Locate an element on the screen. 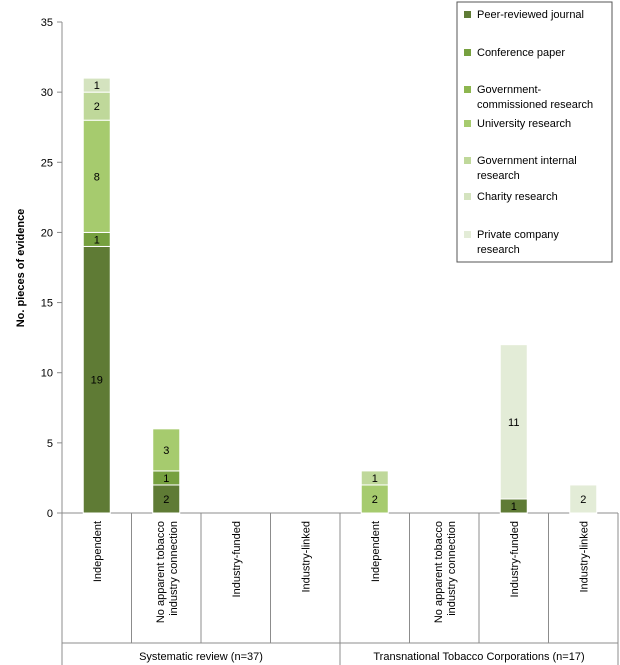 The width and height of the screenshot is (620, 665). y-tick-label: 15 is located at coordinates (47, 304).